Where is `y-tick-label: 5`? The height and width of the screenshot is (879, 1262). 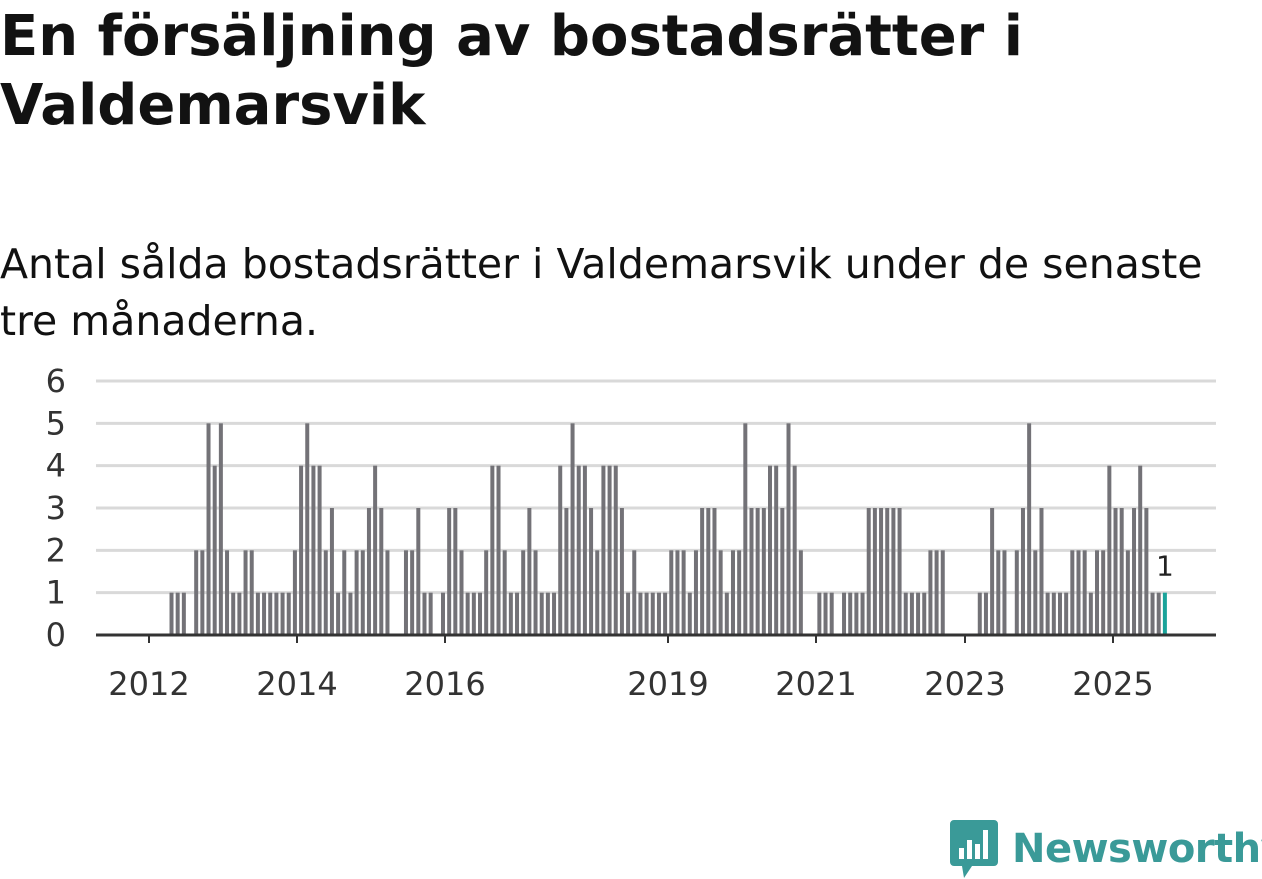 y-tick-label: 5 is located at coordinates (56, 423).